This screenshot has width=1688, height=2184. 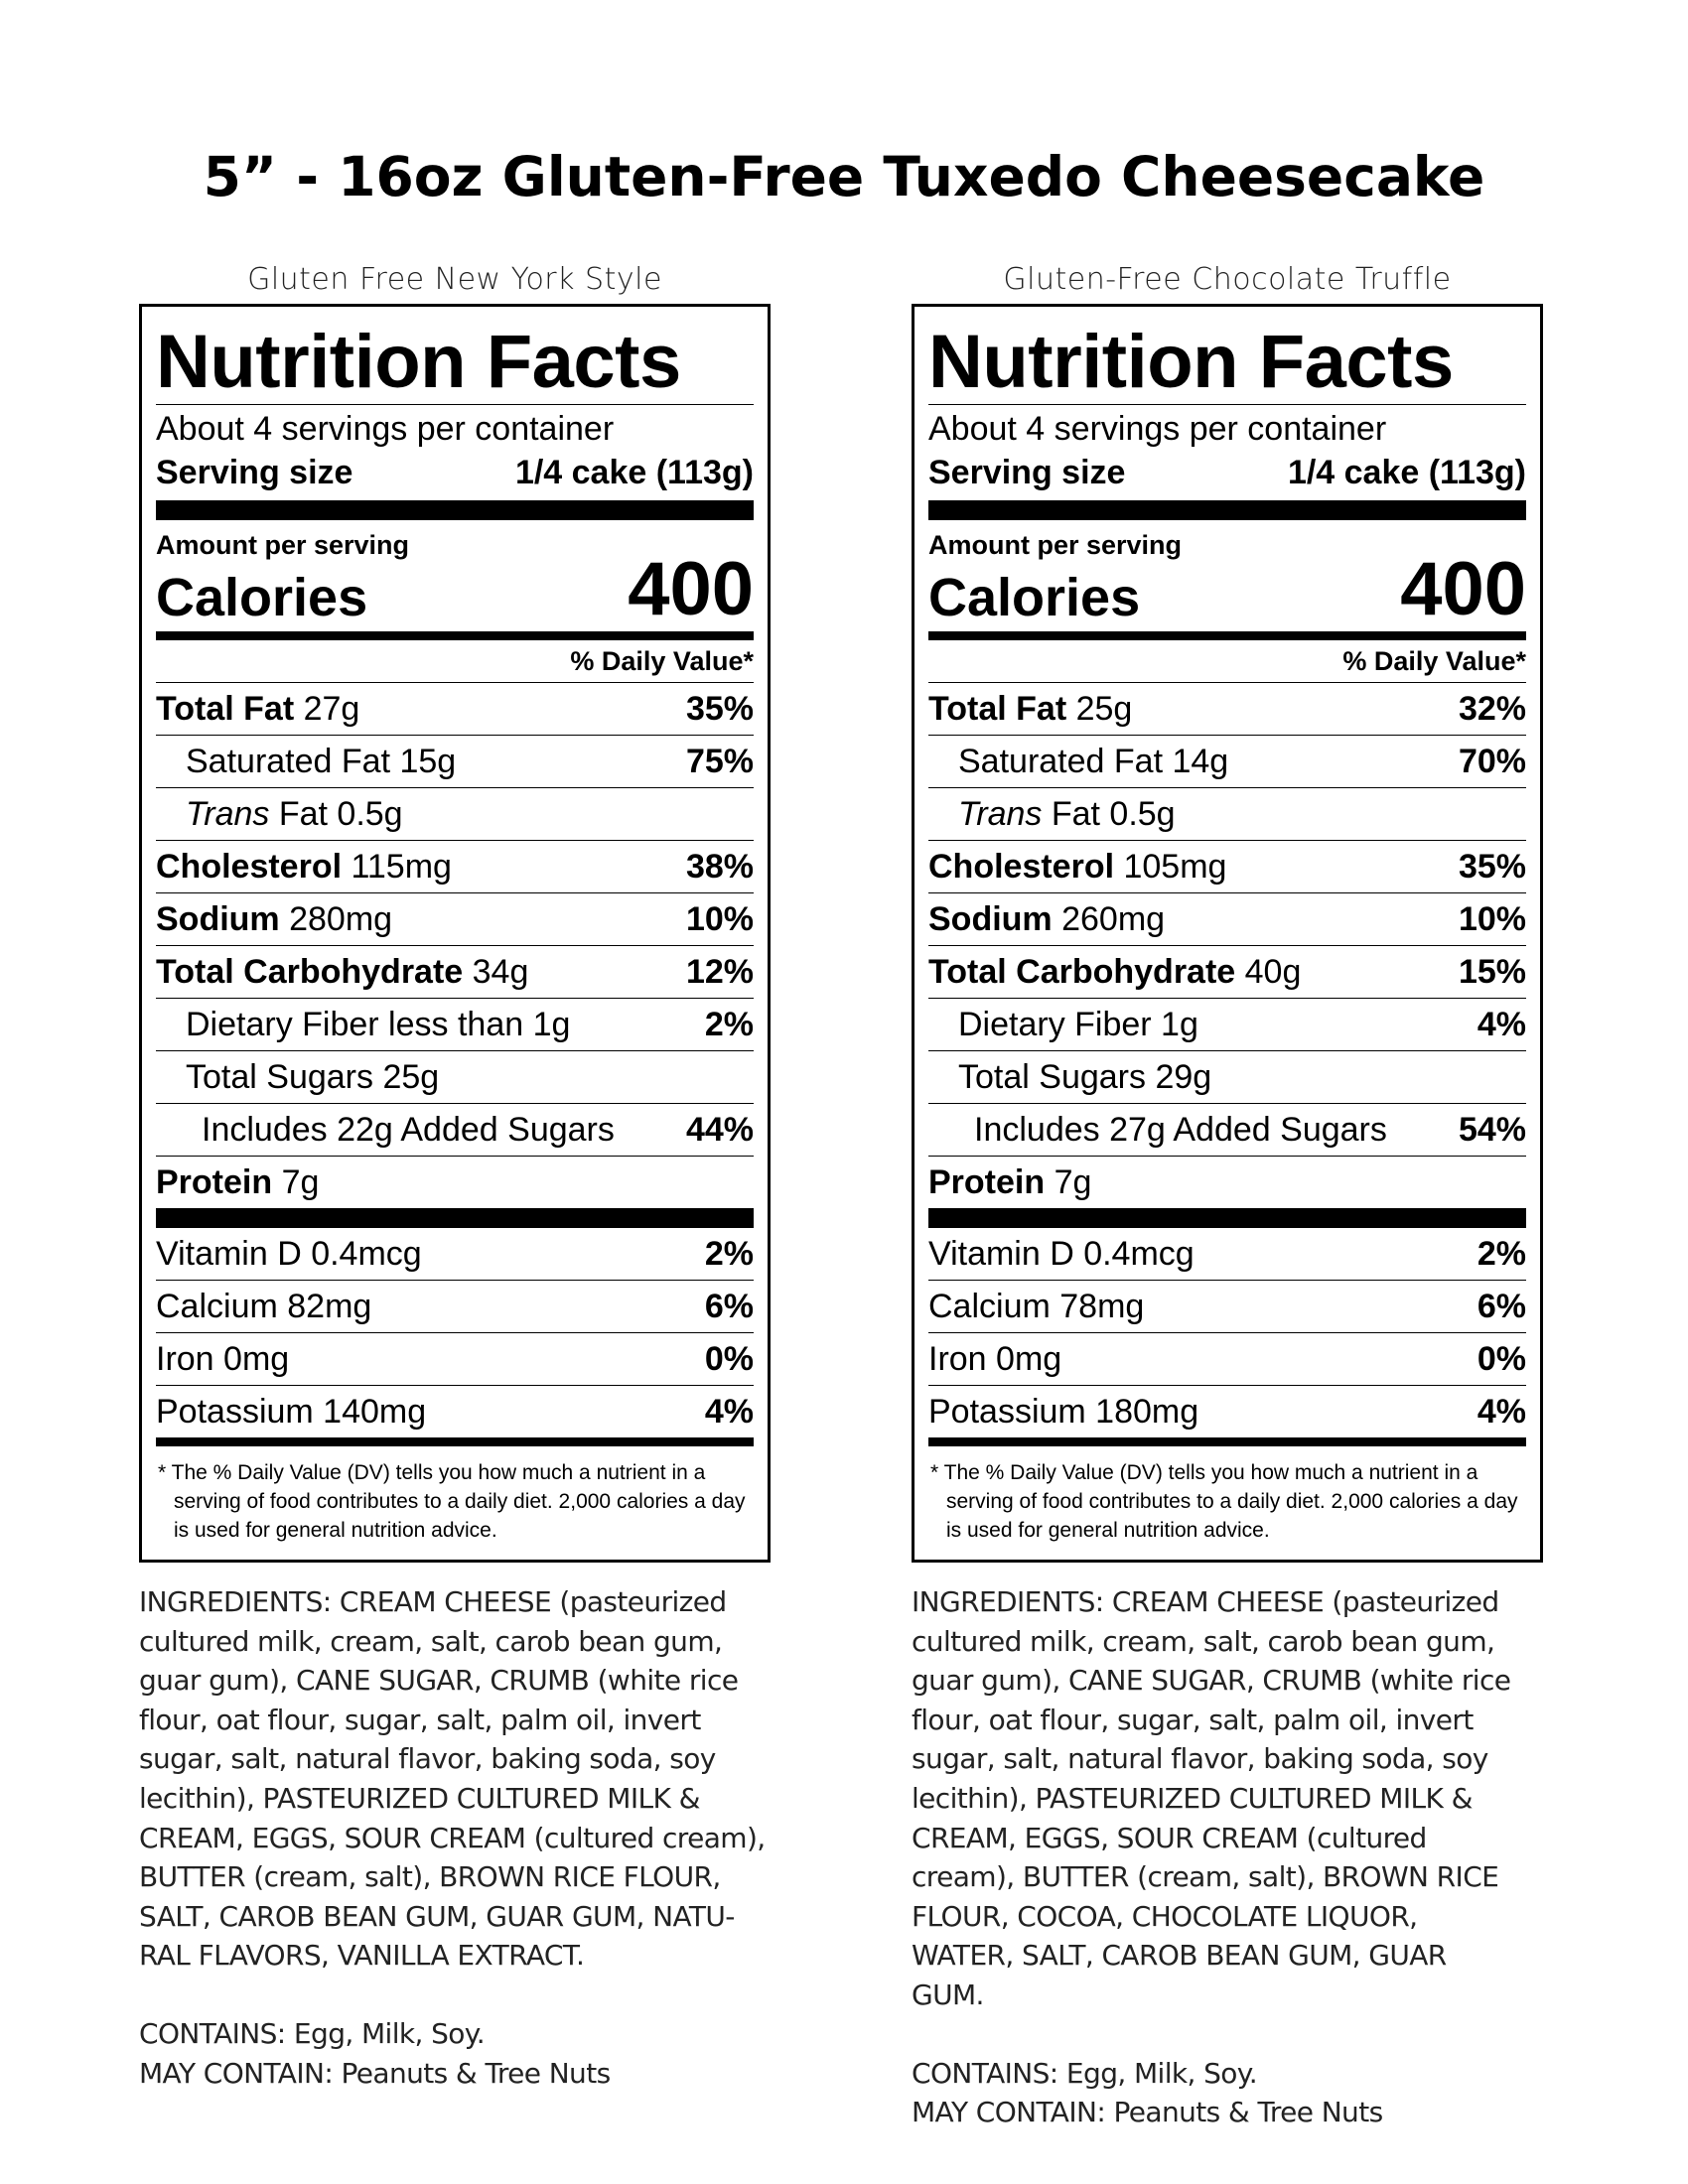 What do you see at coordinates (1492, 709) in the screenshot?
I see `nutrient-dv: 32%` at bounding box center [1492, 709].